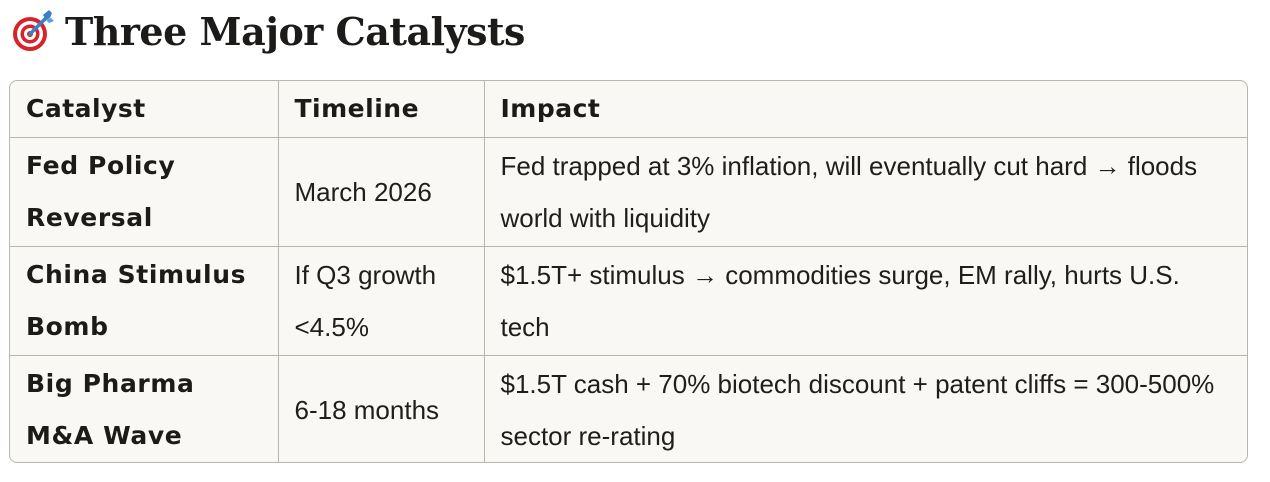  Describe the element at coordinates (381, 408) in the screenshot. I see `timeline-cell: 6-18 months` at that location.